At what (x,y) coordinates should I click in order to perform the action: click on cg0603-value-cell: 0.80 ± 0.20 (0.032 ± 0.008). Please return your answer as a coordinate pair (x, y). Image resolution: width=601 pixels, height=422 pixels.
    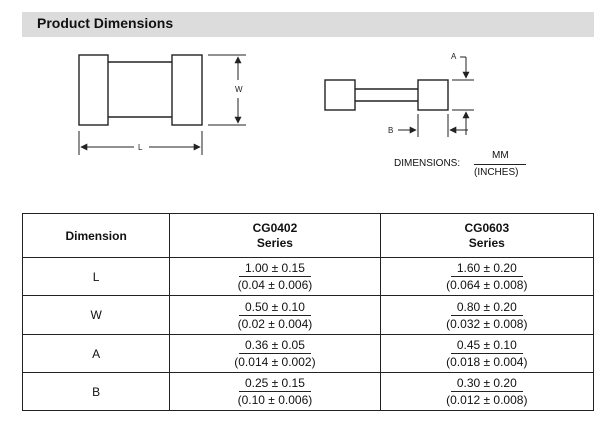
    Looking at the image, I should click on (487, 315).